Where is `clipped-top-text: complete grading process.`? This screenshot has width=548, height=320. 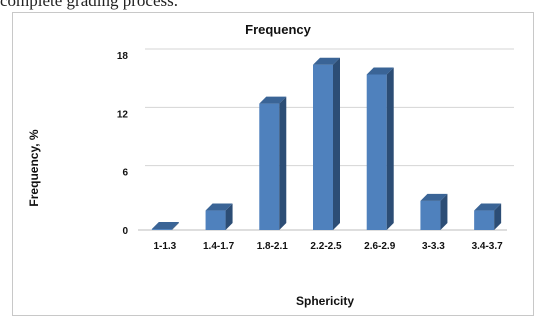
clipped-top-text: complete grading process. is located at coordinates (274, 6).